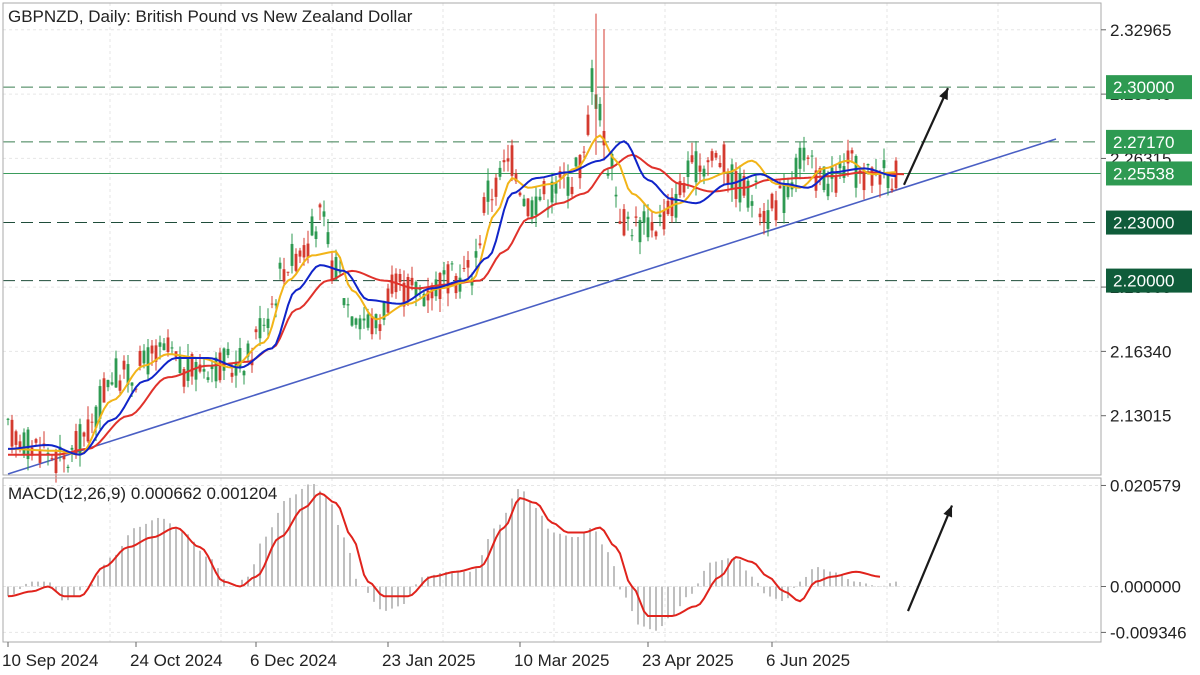  What do you see at coordinates (429, 660) in the screenshot?
I see `time-tick-label: 23 Jan 2025` at bounding box center [429, 660].